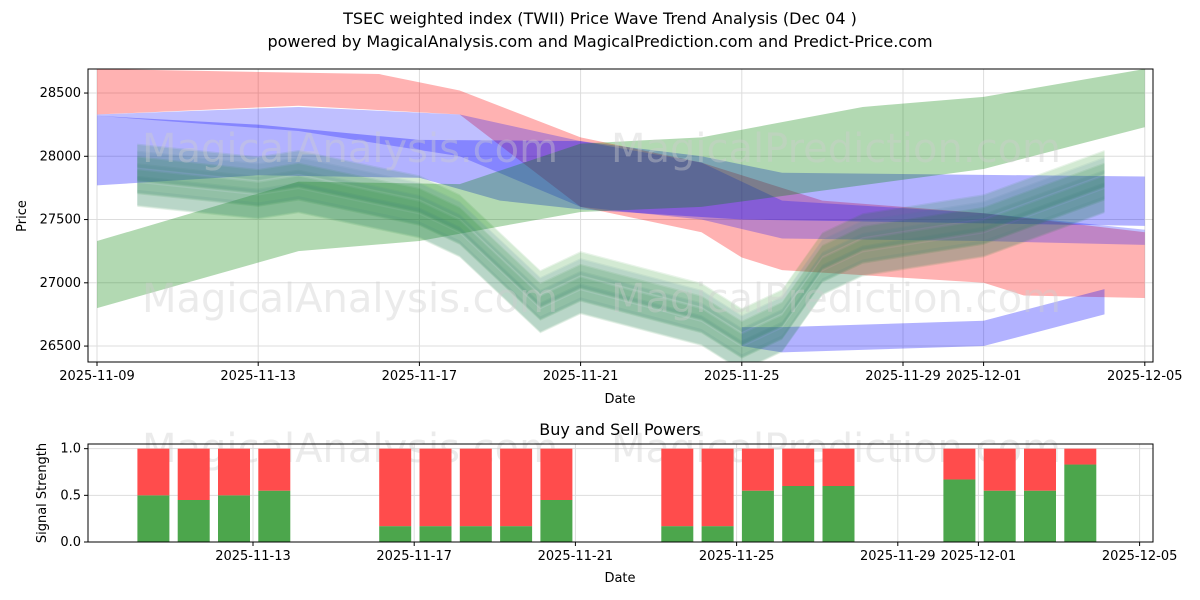 The width and height of the screenshot is (1200, 600). I want to click on y-tick-label: 0.5, so click(70, 495).